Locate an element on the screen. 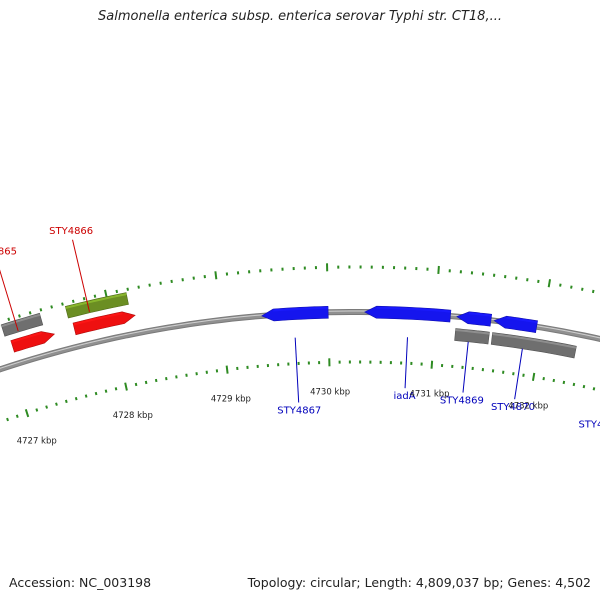  gene-label: iadA is located at coordinates (404, 396).